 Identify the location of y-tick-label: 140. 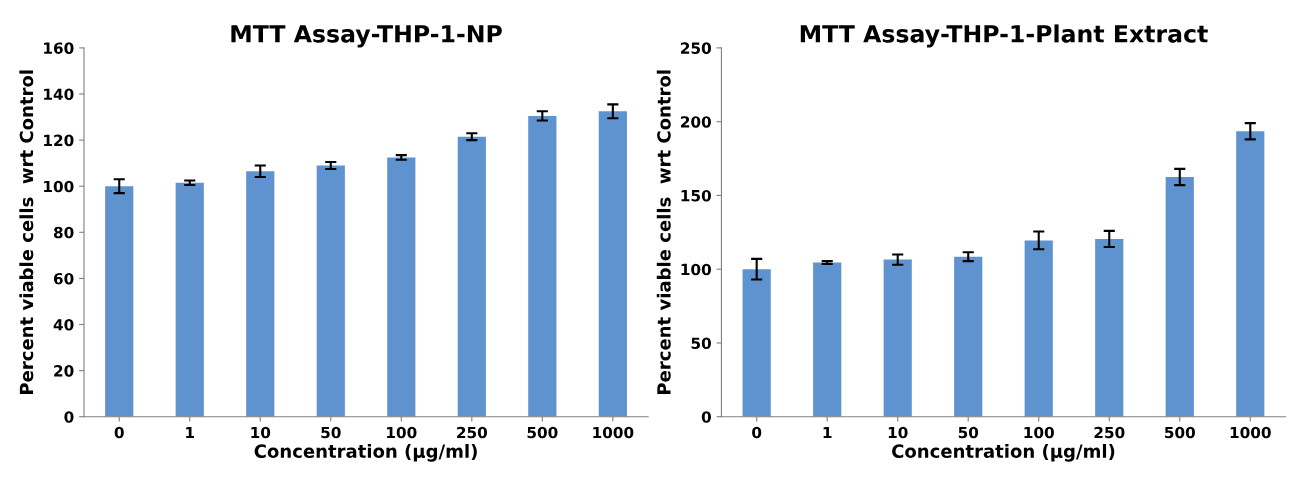
(59, 94).